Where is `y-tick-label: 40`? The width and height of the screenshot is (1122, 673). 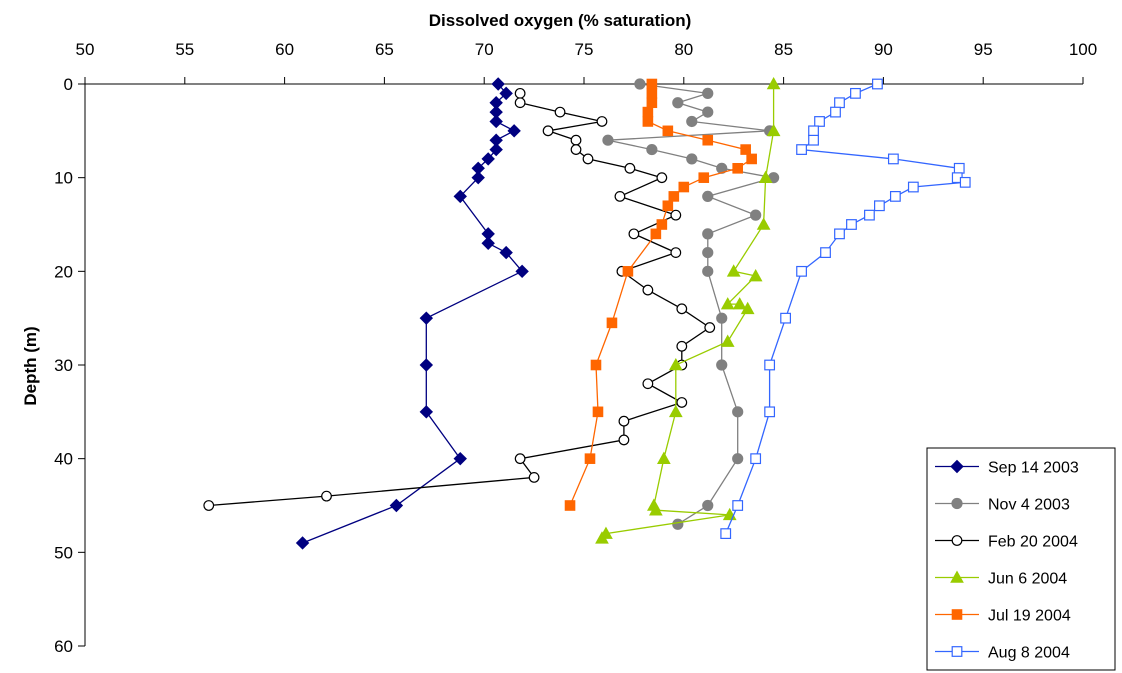
y-tick-label: 40 is located at coordinates (63, 459).